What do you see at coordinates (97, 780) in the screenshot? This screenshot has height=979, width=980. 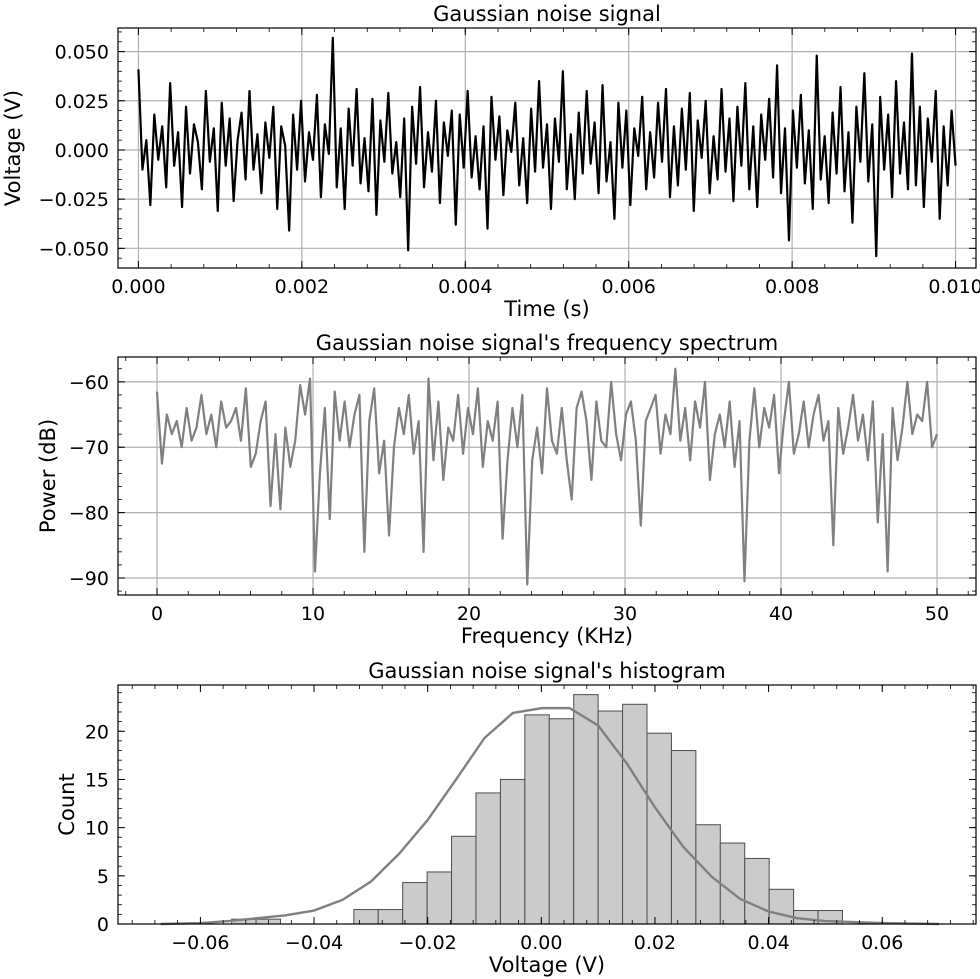 I see `y-tick-label: 15` at bounding box center [97, 780].